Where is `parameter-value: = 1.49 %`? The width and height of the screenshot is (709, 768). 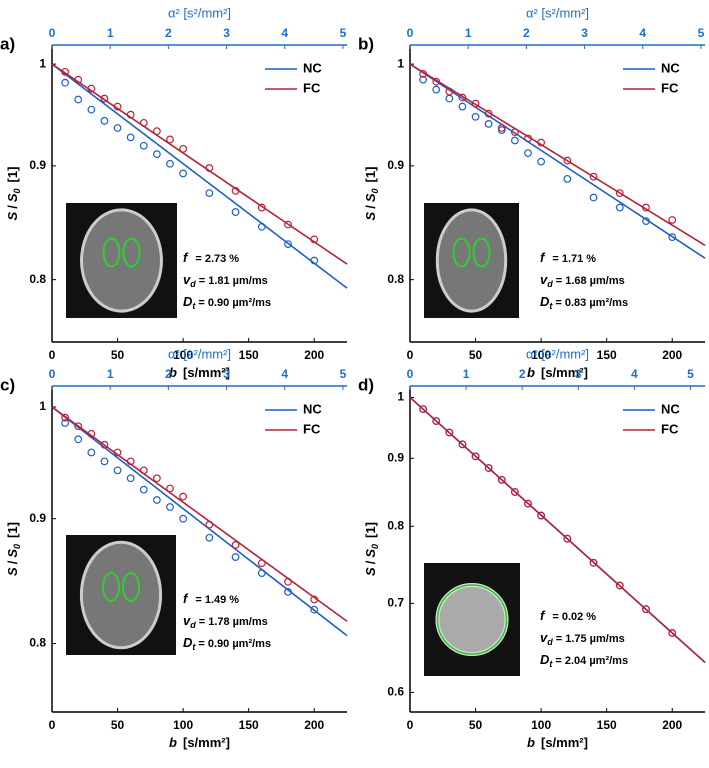 parameter-value: = 1.49 % is located at coordinates (217, 600).